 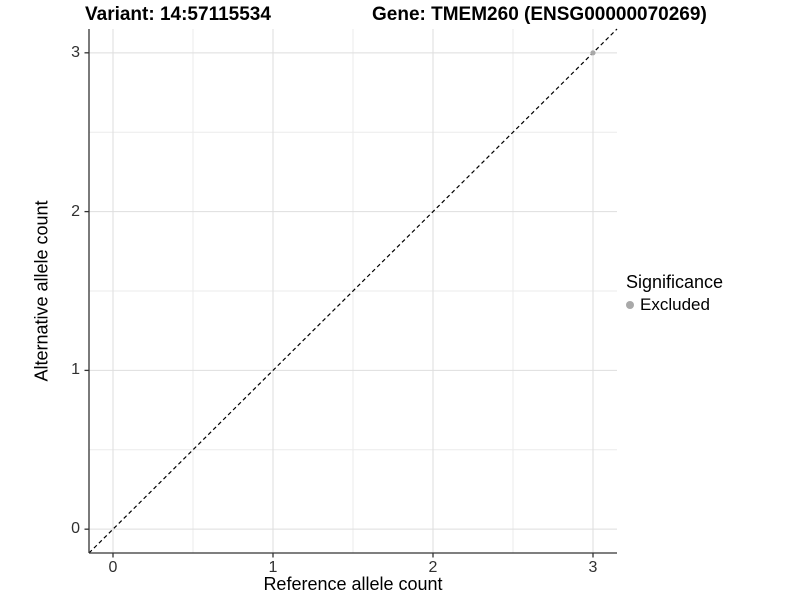 I want to click on y-tick-label-2: 2, so click(x=75, y=211).